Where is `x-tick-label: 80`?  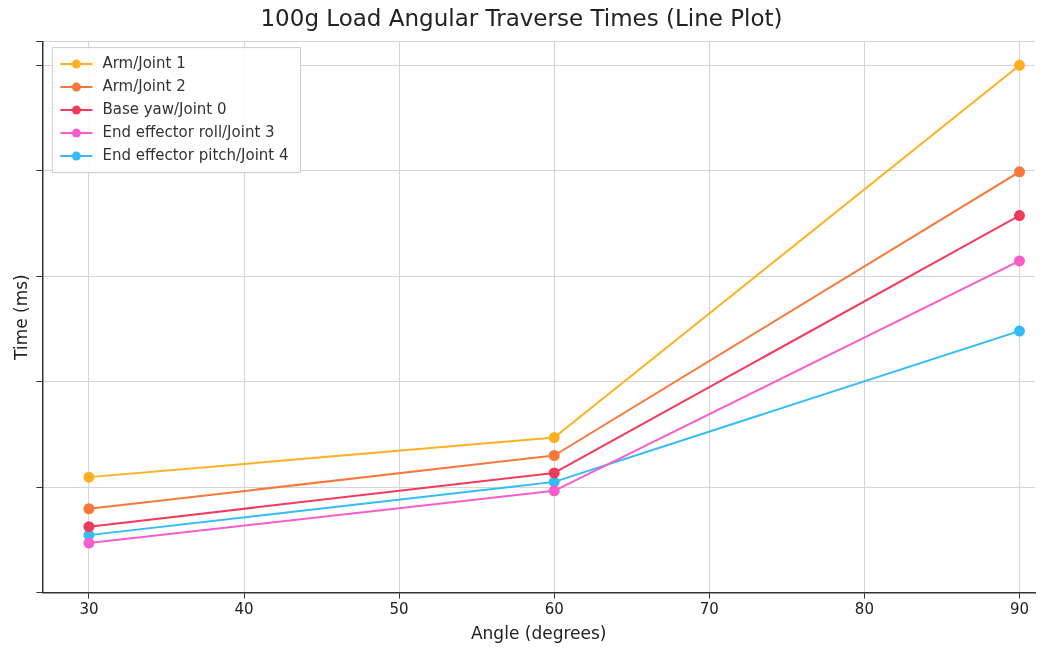
x-tick-label: 80 is located at coordinates (864, 609).